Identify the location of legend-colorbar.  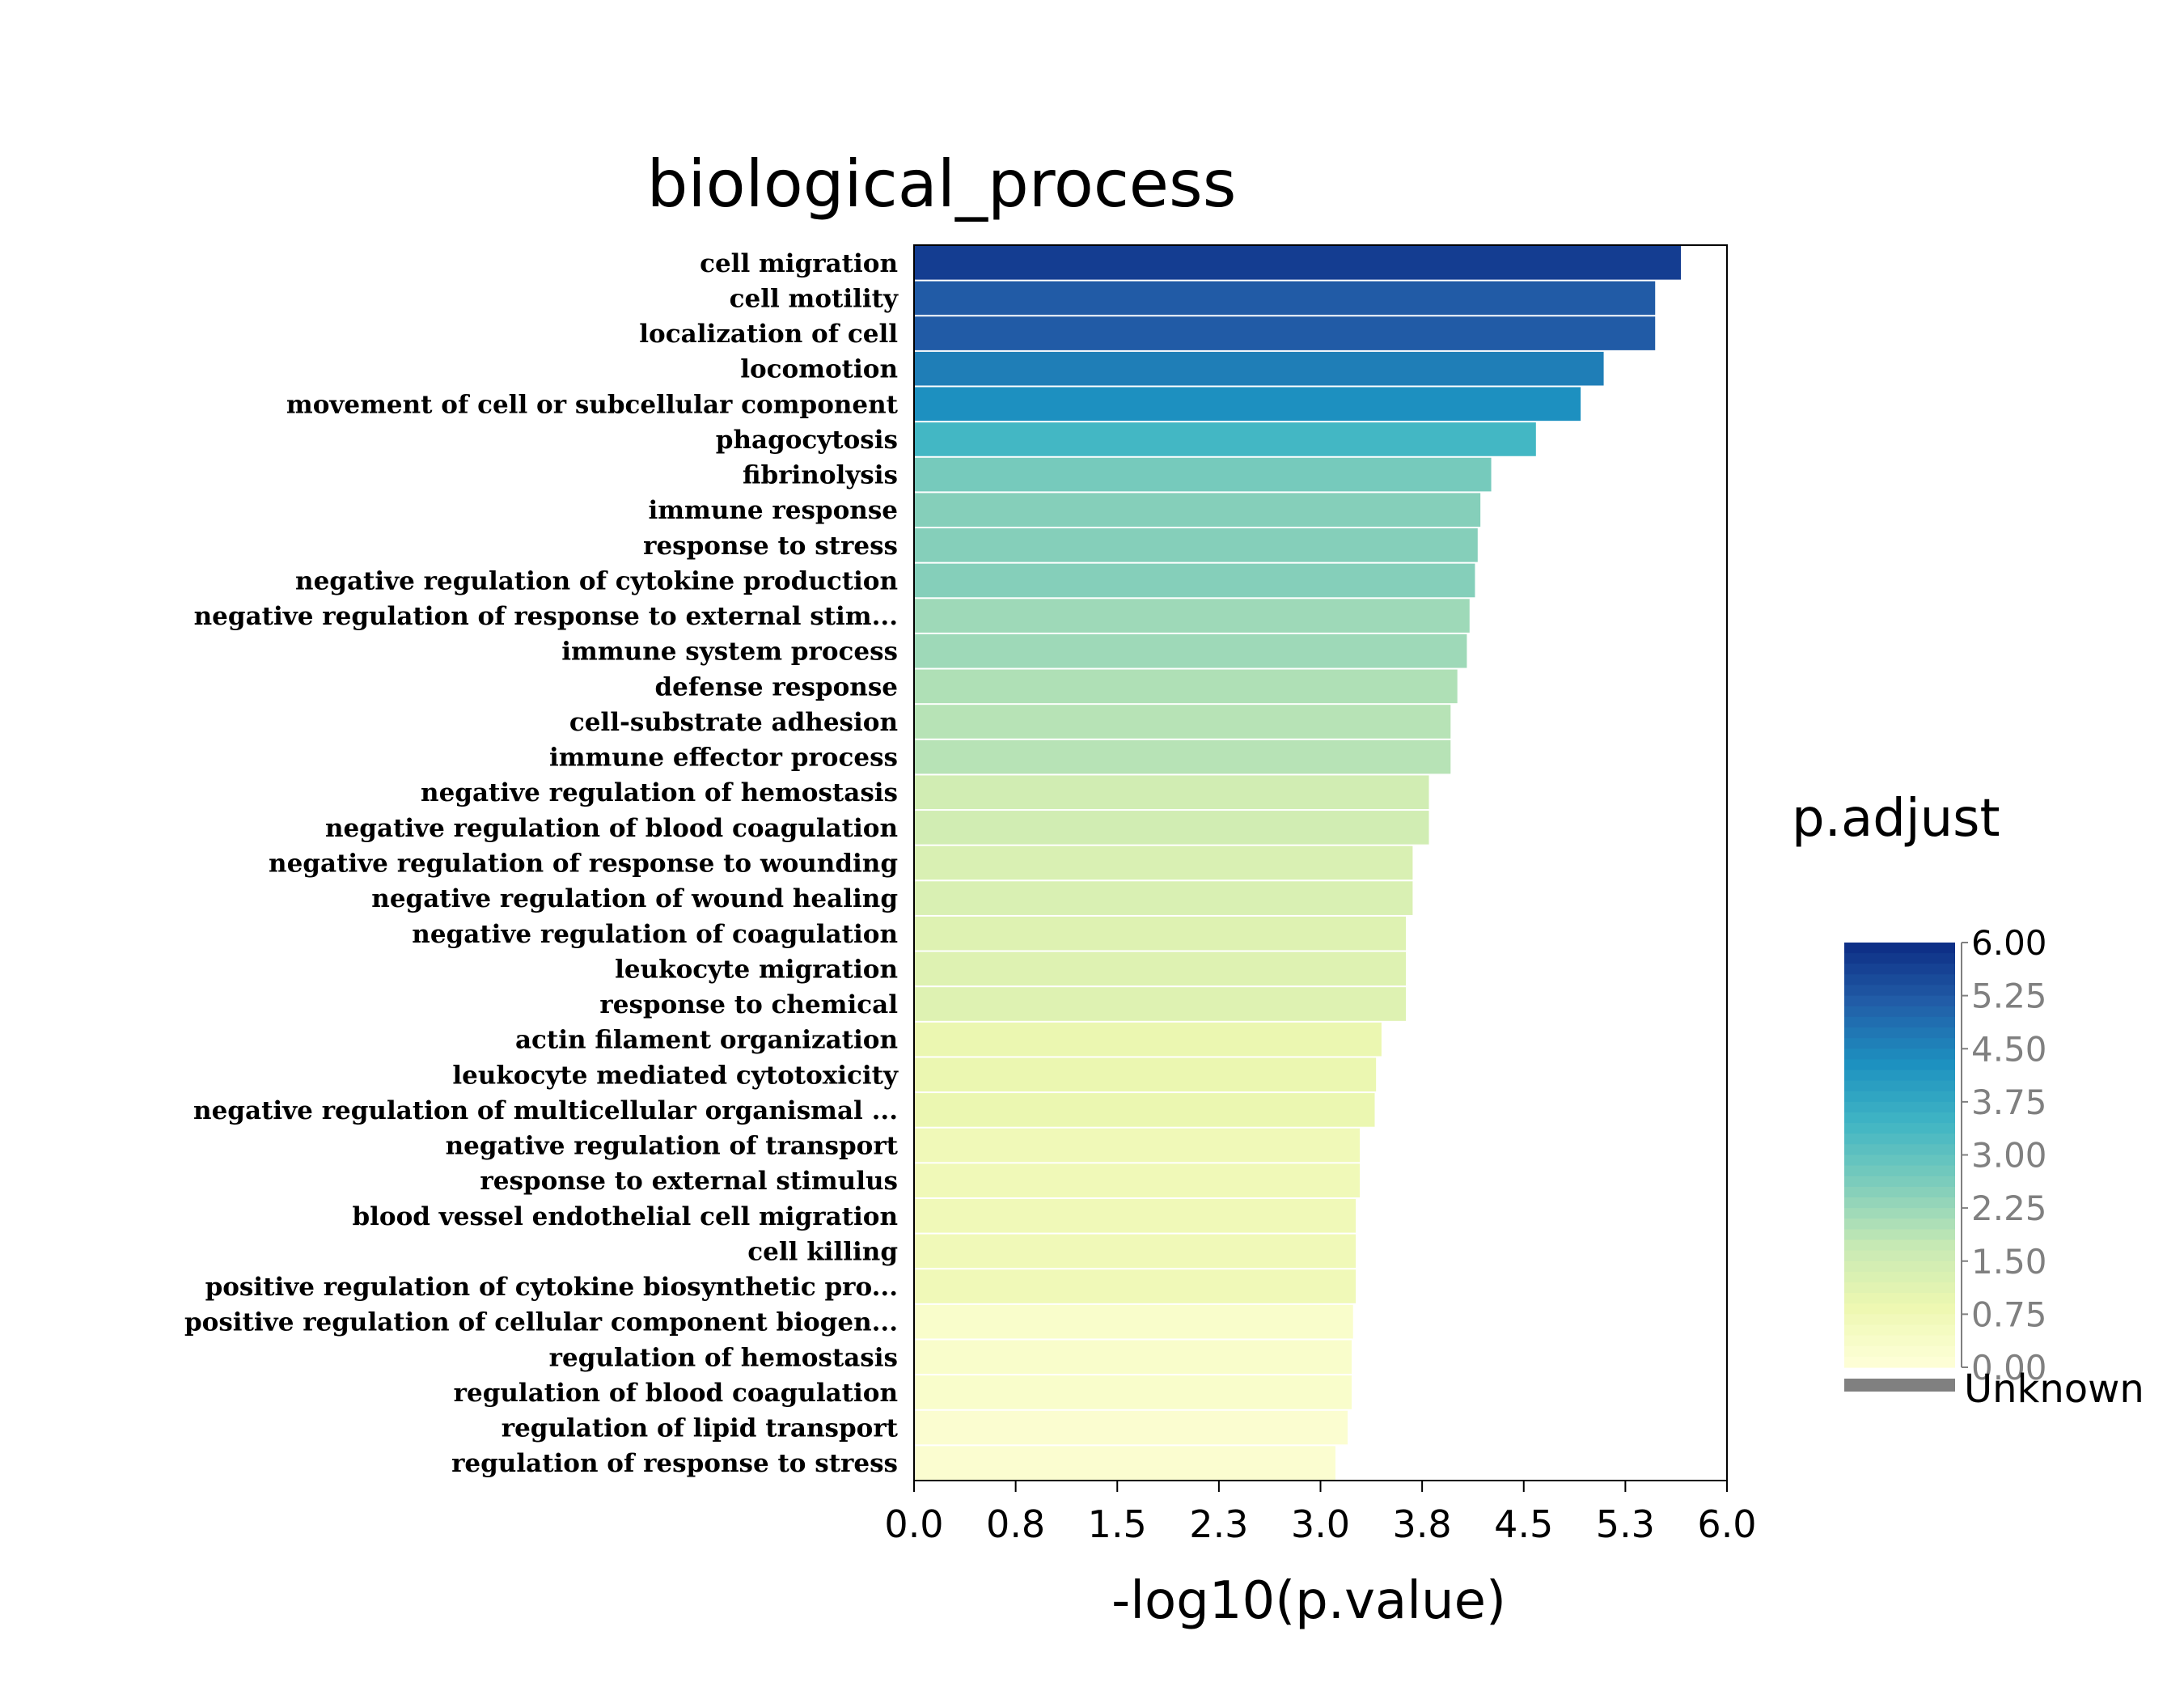
(1899, 1155).